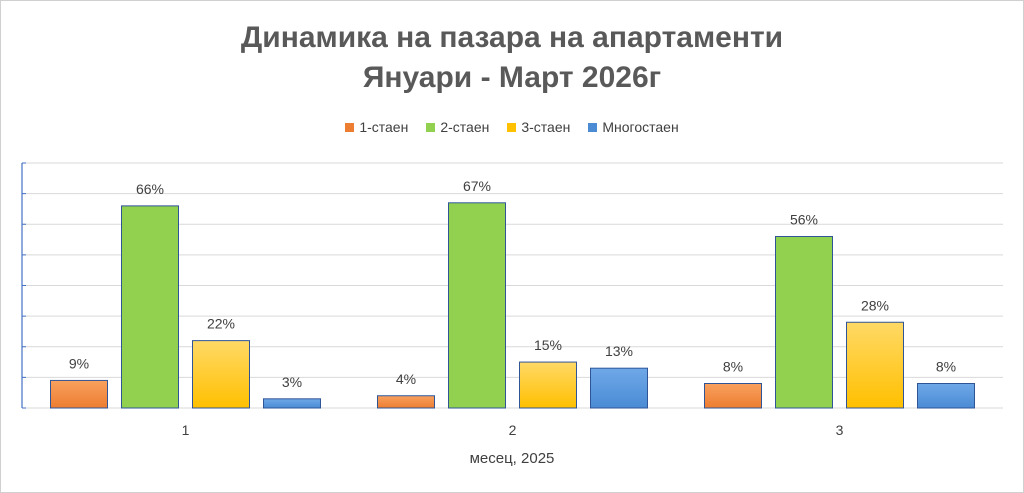  I want to click on legend: 1-стаен 2-стаен 3-стаен Многостаен, so click(512, 127).